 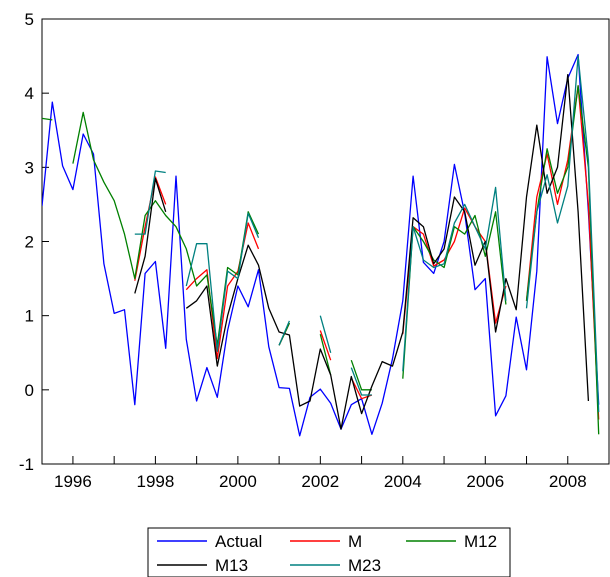 What do you see at coordinates (403, 481) in the screenshot?
I see `x-tick-label: 2004` at bounding box center [403, 481].